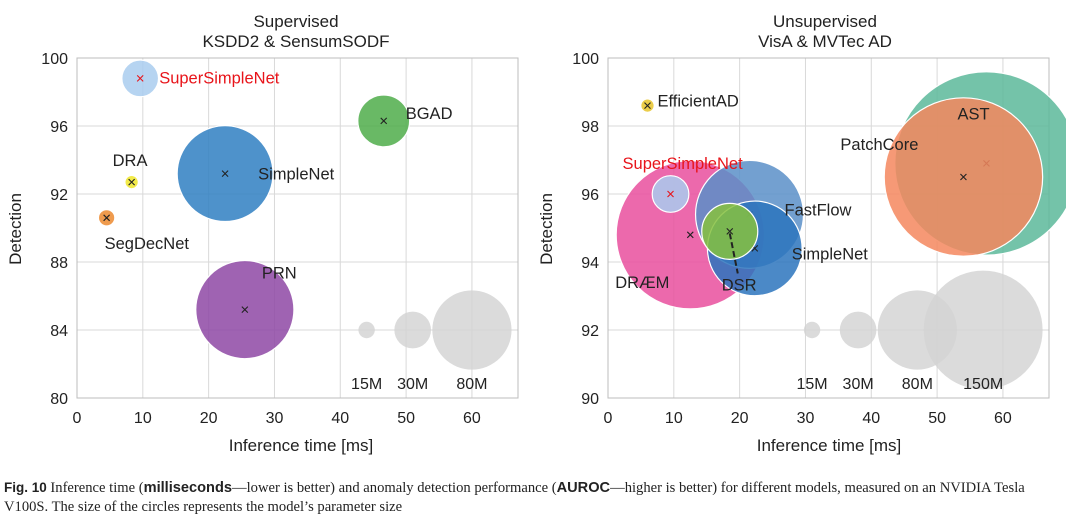  What do you see at coordinates (590, 399) in the screenshot?
I see `y-tick-label: 90` at bounding box center [590, 399].